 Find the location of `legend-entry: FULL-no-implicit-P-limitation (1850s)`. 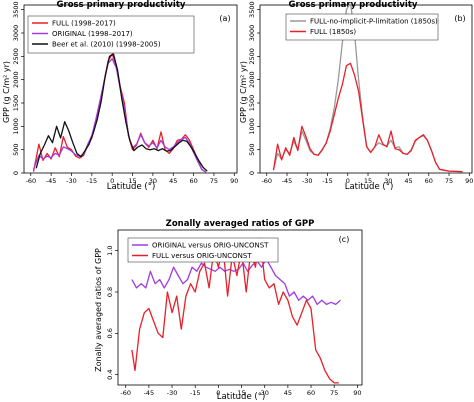

legend-entry: FULL-no-implicit-P-limitation (1850s) is located at coordinates (374, 22).